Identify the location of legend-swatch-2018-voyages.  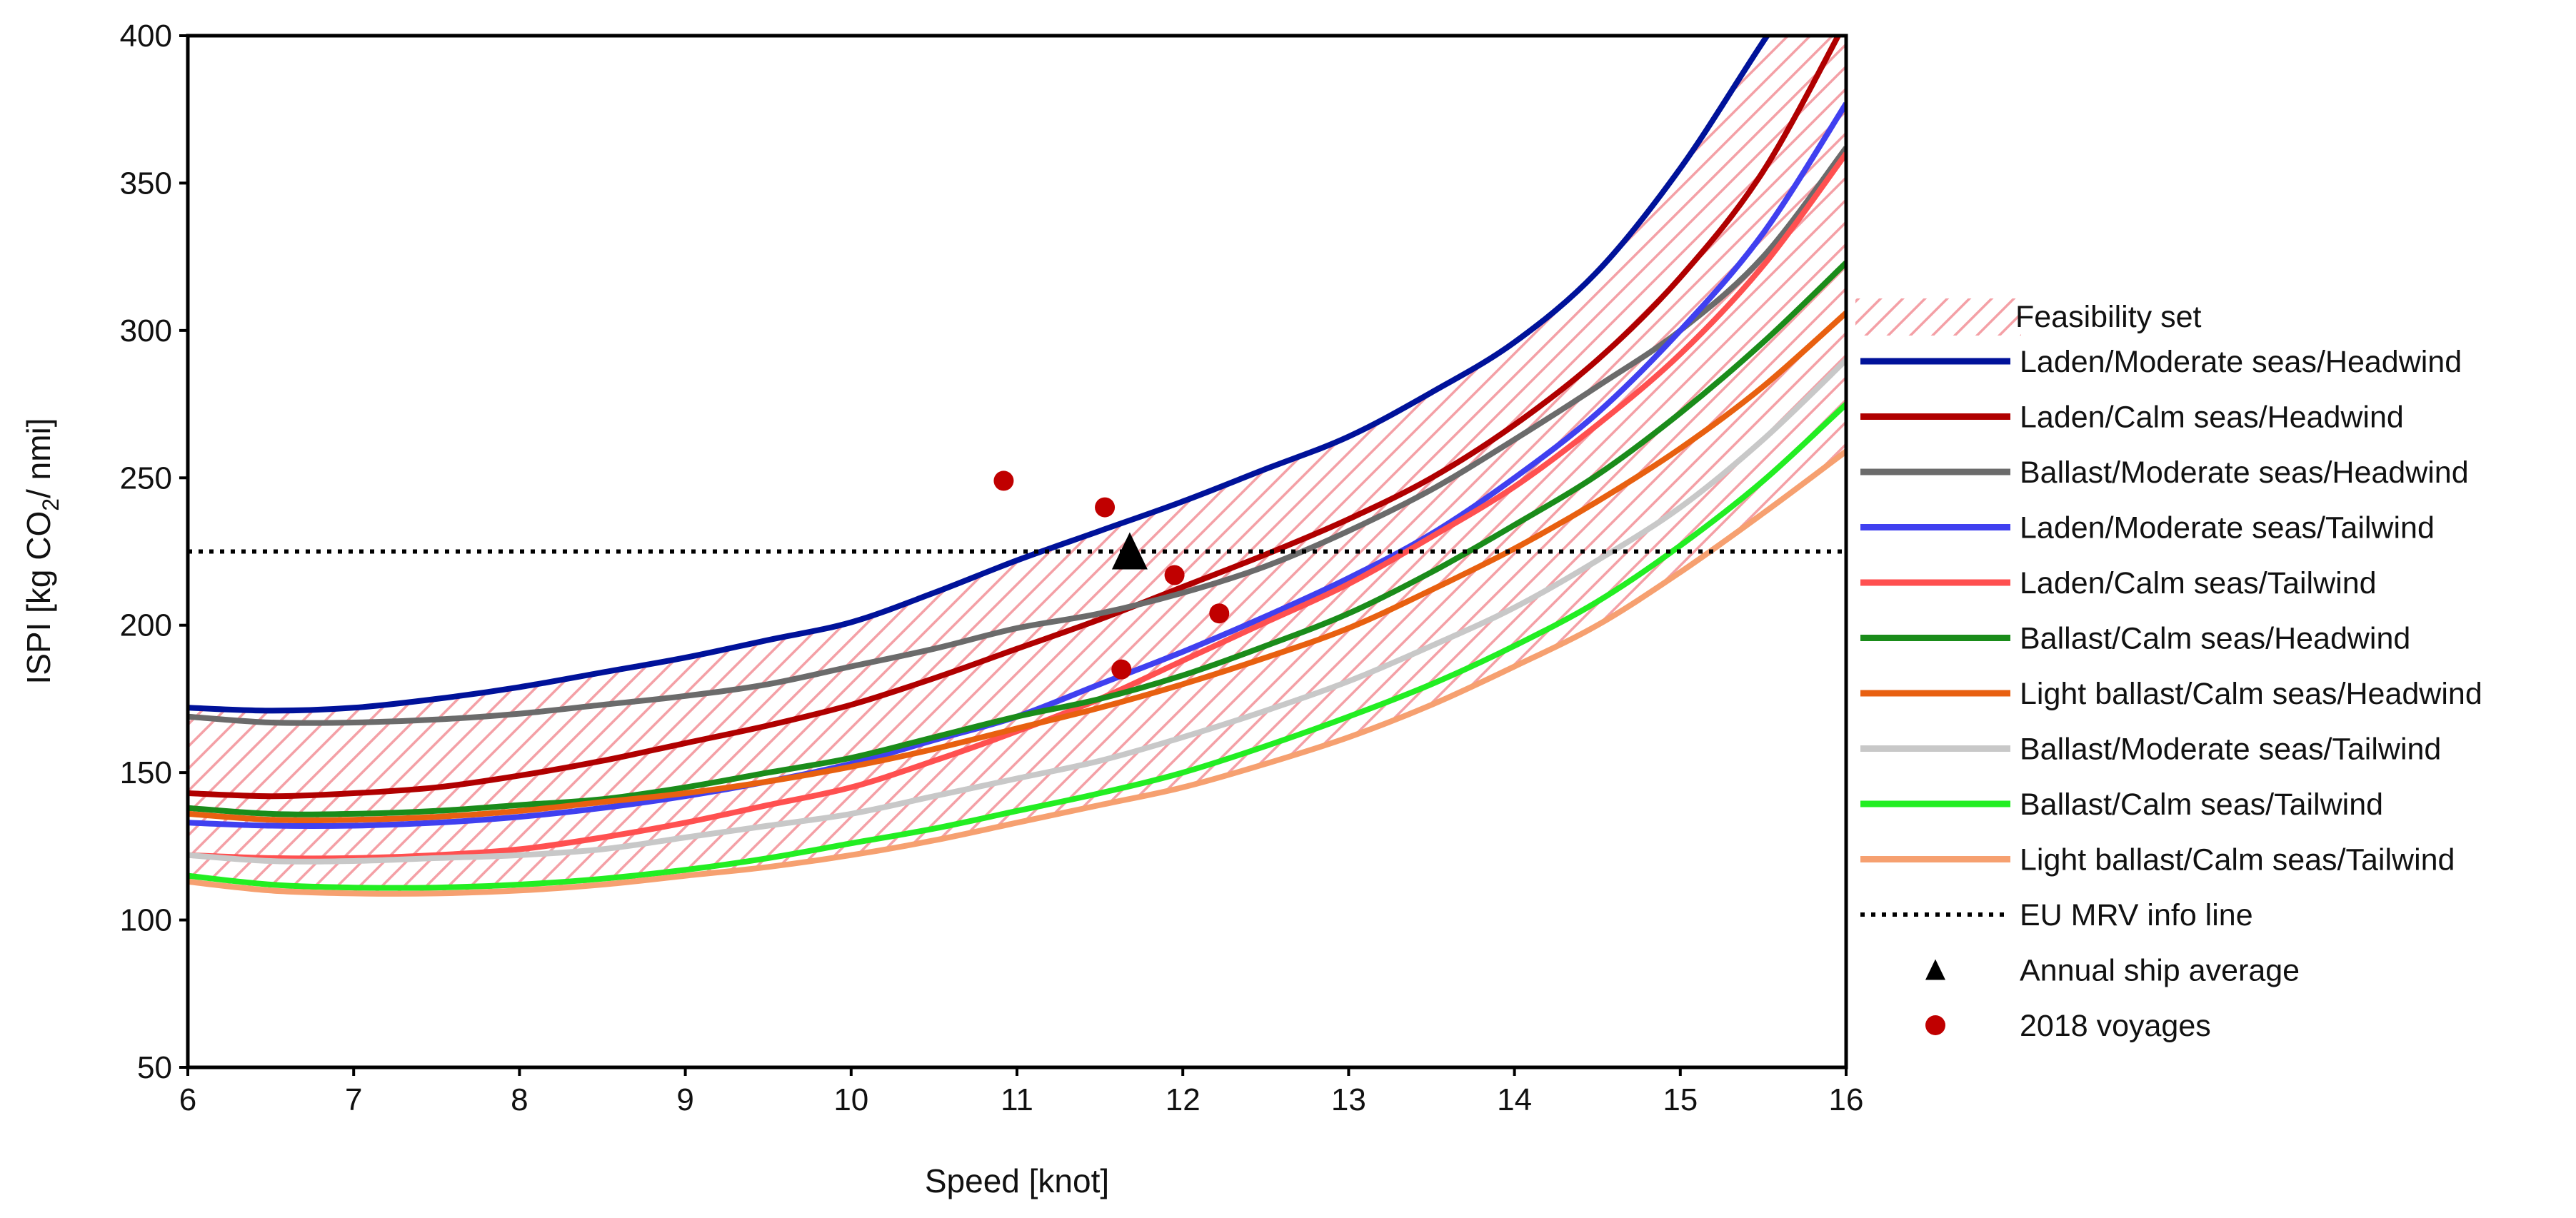
(1935, 1025).